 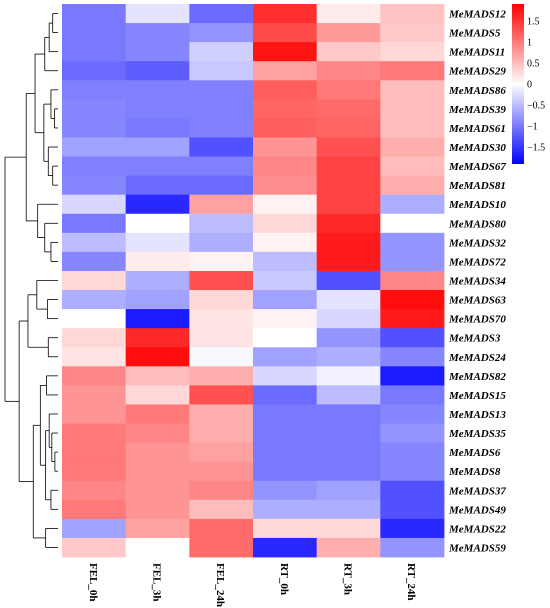 I want to click on row-label: MeMADS30, so click(x=477, y=148).